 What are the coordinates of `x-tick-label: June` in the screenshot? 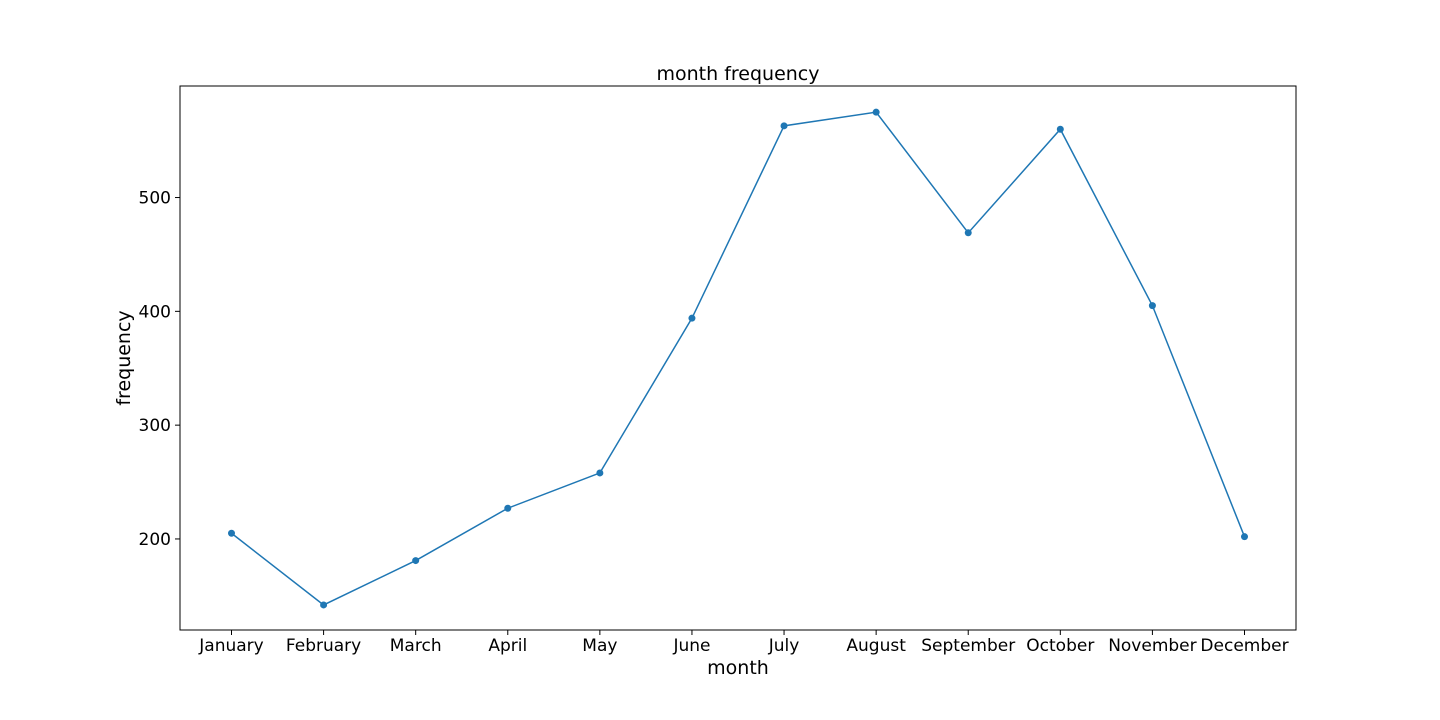 It's located at (691, 646).